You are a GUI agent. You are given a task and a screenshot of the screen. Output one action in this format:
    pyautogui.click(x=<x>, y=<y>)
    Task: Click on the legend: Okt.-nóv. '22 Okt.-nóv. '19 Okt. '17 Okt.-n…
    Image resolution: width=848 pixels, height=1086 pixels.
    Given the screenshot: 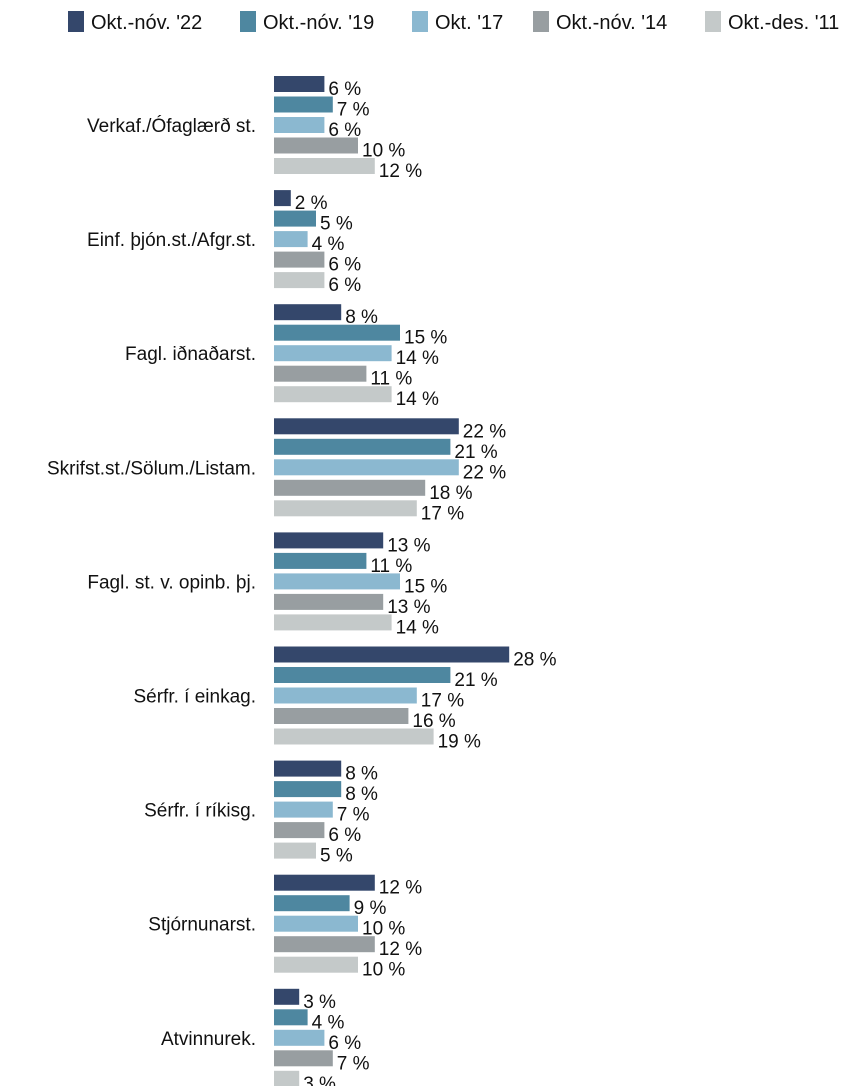 What is the action you would take?
    pyautogui.click(x=453, y=22)
    